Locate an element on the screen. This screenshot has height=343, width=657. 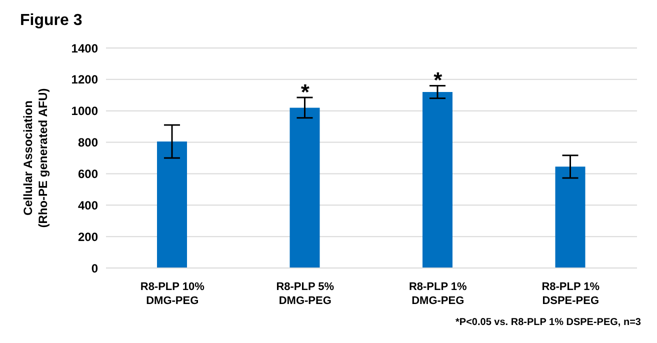
y-tick-label: 0 is located at coordinates (94, 268).